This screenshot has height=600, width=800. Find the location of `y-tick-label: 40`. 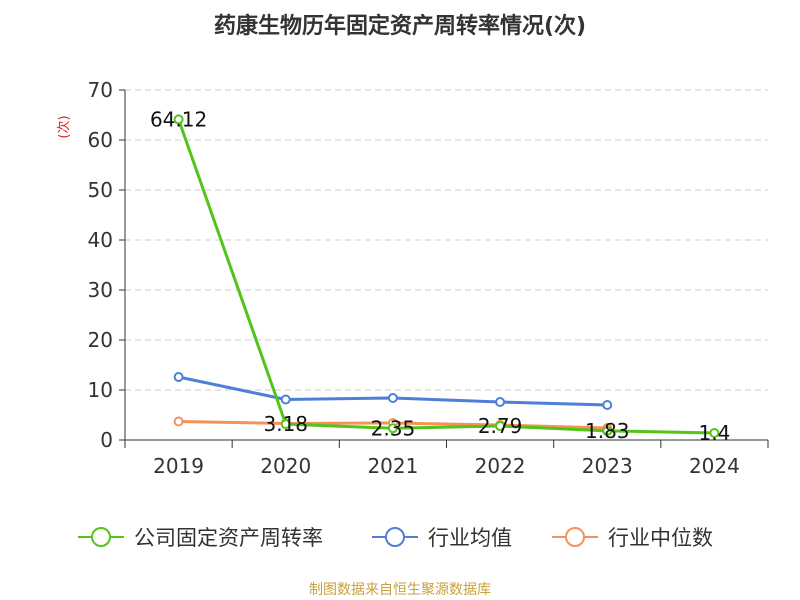

y-tick-label: 40 is located at coordinates (100, 240).